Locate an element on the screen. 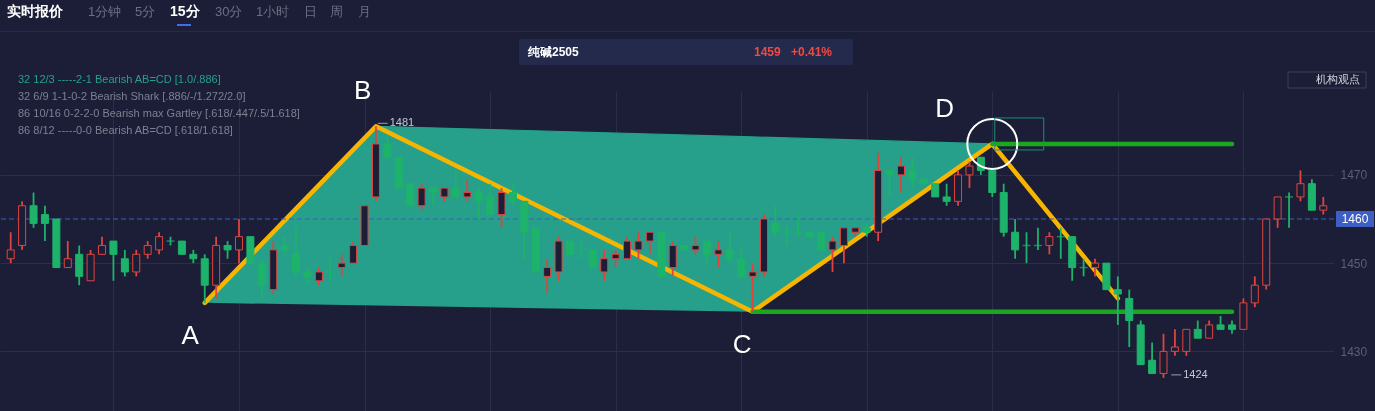  text: 5分 is located at coordinates (145, 11).